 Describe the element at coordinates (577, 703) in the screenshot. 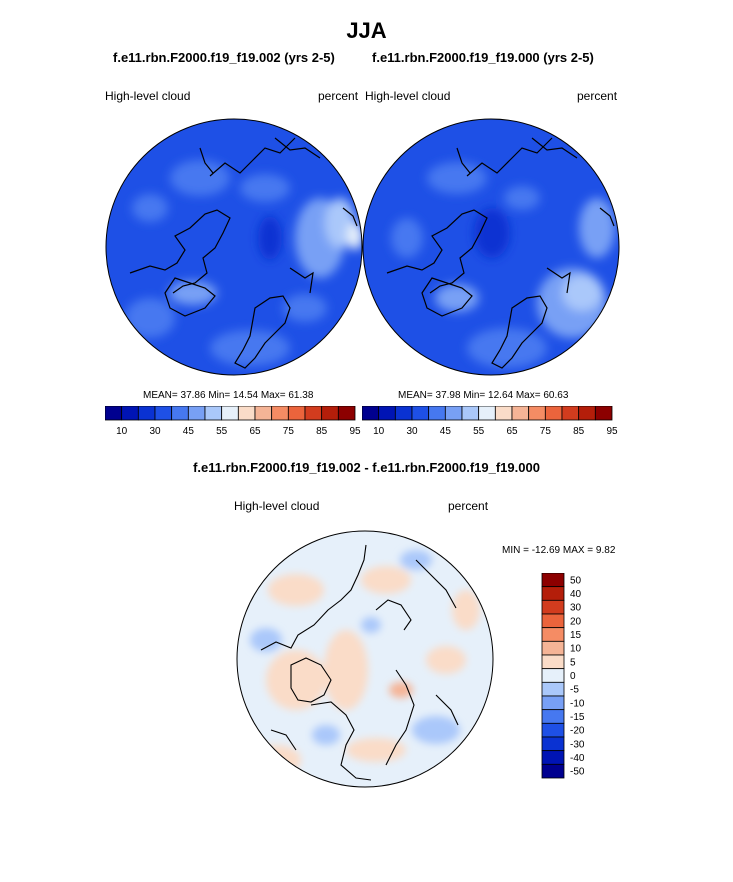

I see `colorbar-tick-label: -10` at that location.